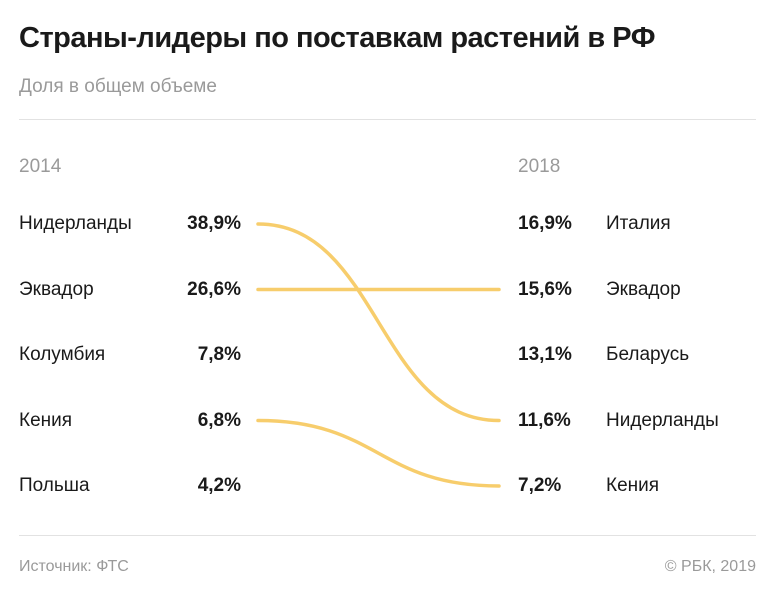 The image size is (775, 599). What do you see at coordinates (710, 566) in the screenshot?
I see `copyright: © РБК, 2019` at bounding box center [710, 566].